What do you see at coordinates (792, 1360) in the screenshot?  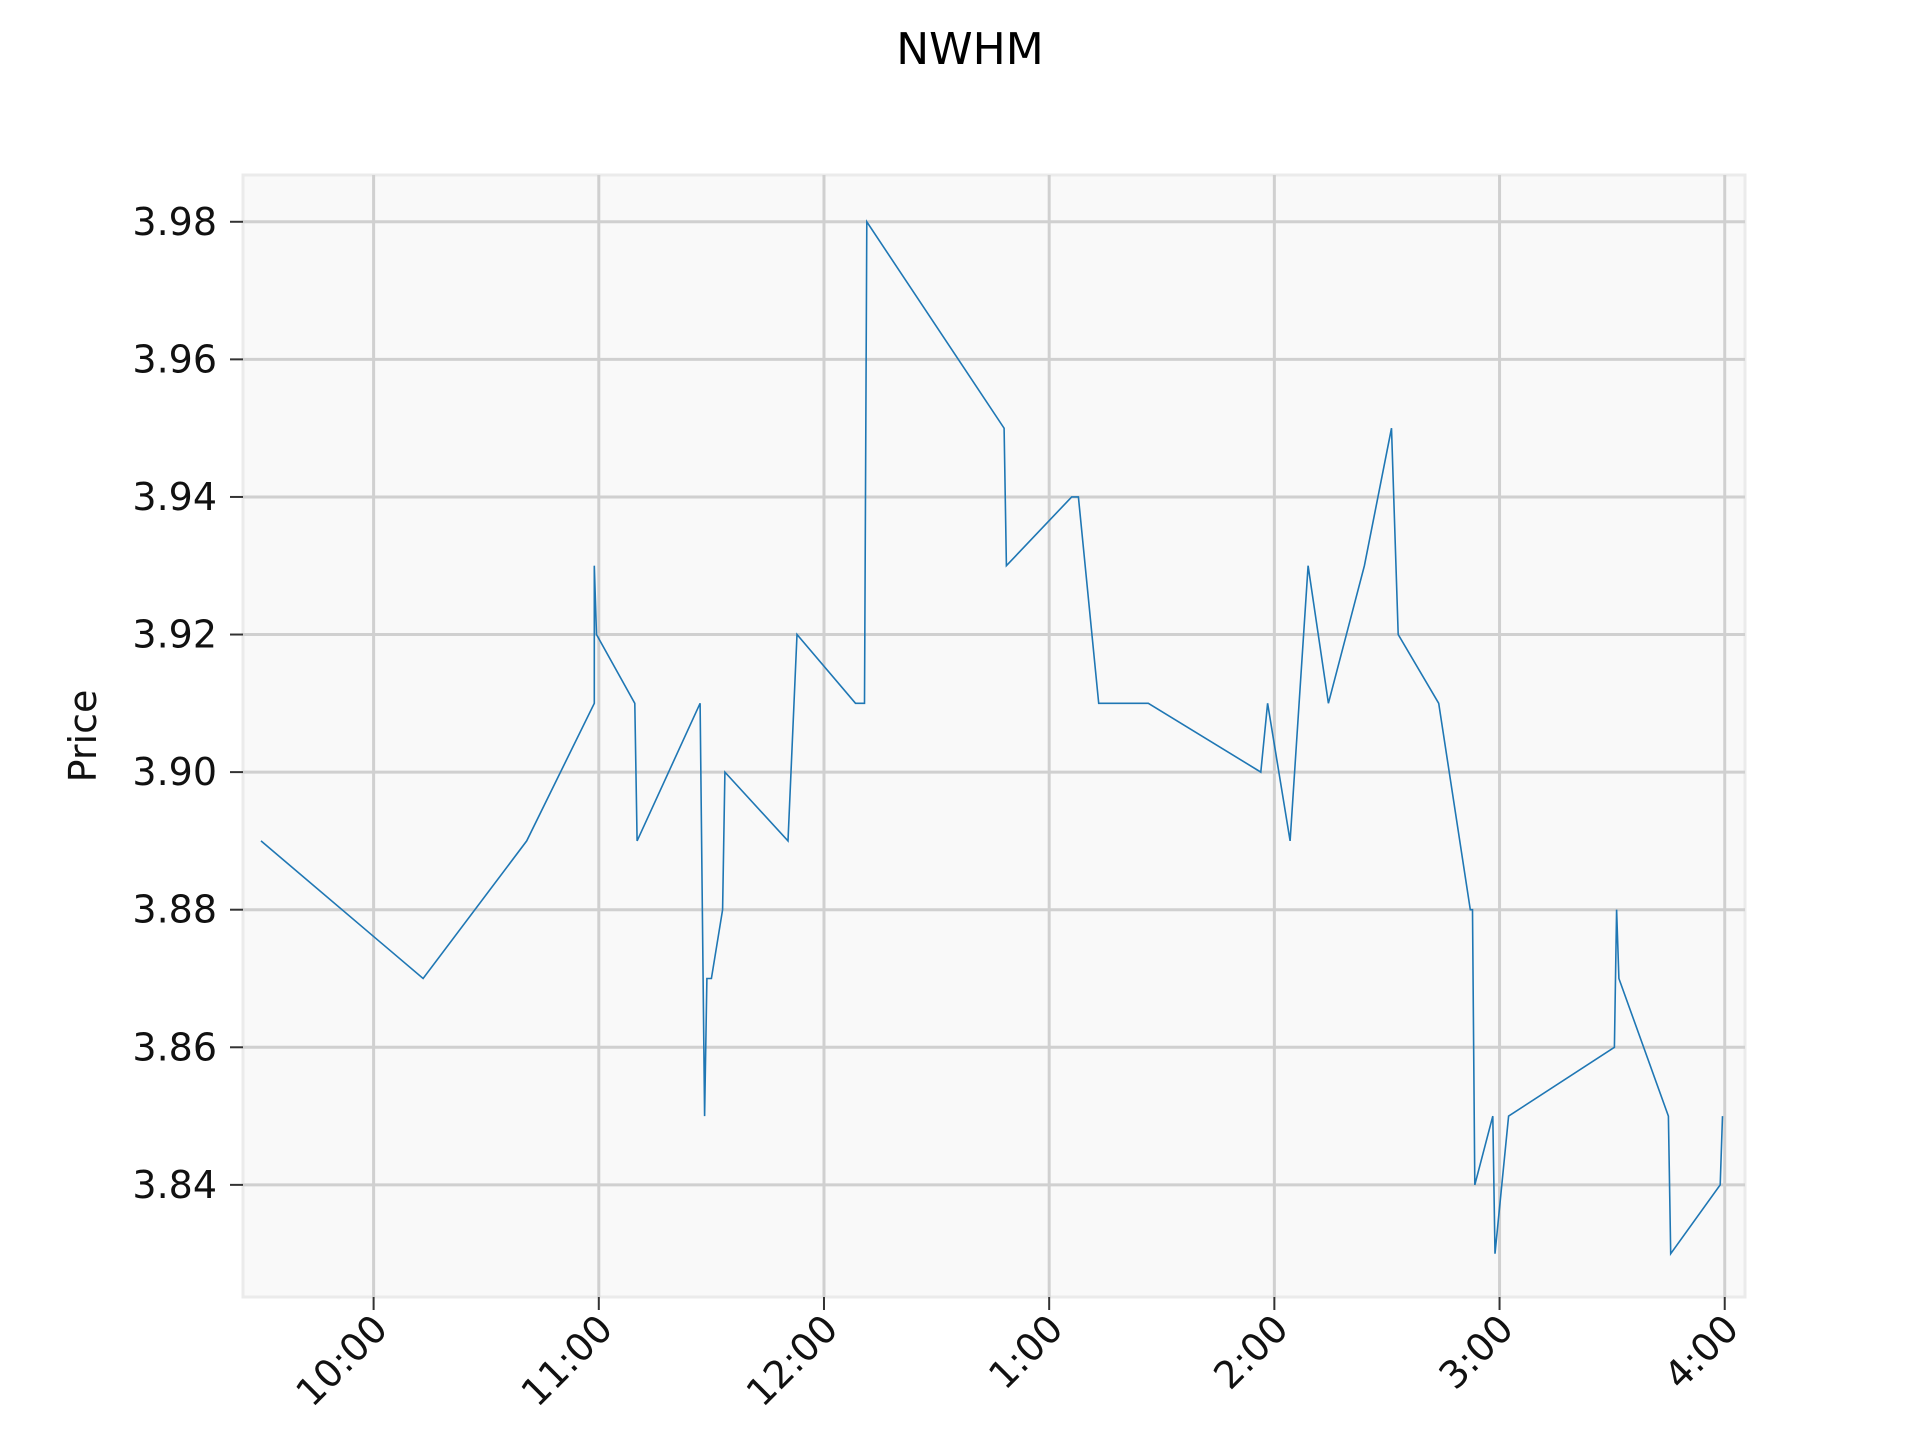 I see `x-tick-label: 12:00` at bounding box center [792, 1360].